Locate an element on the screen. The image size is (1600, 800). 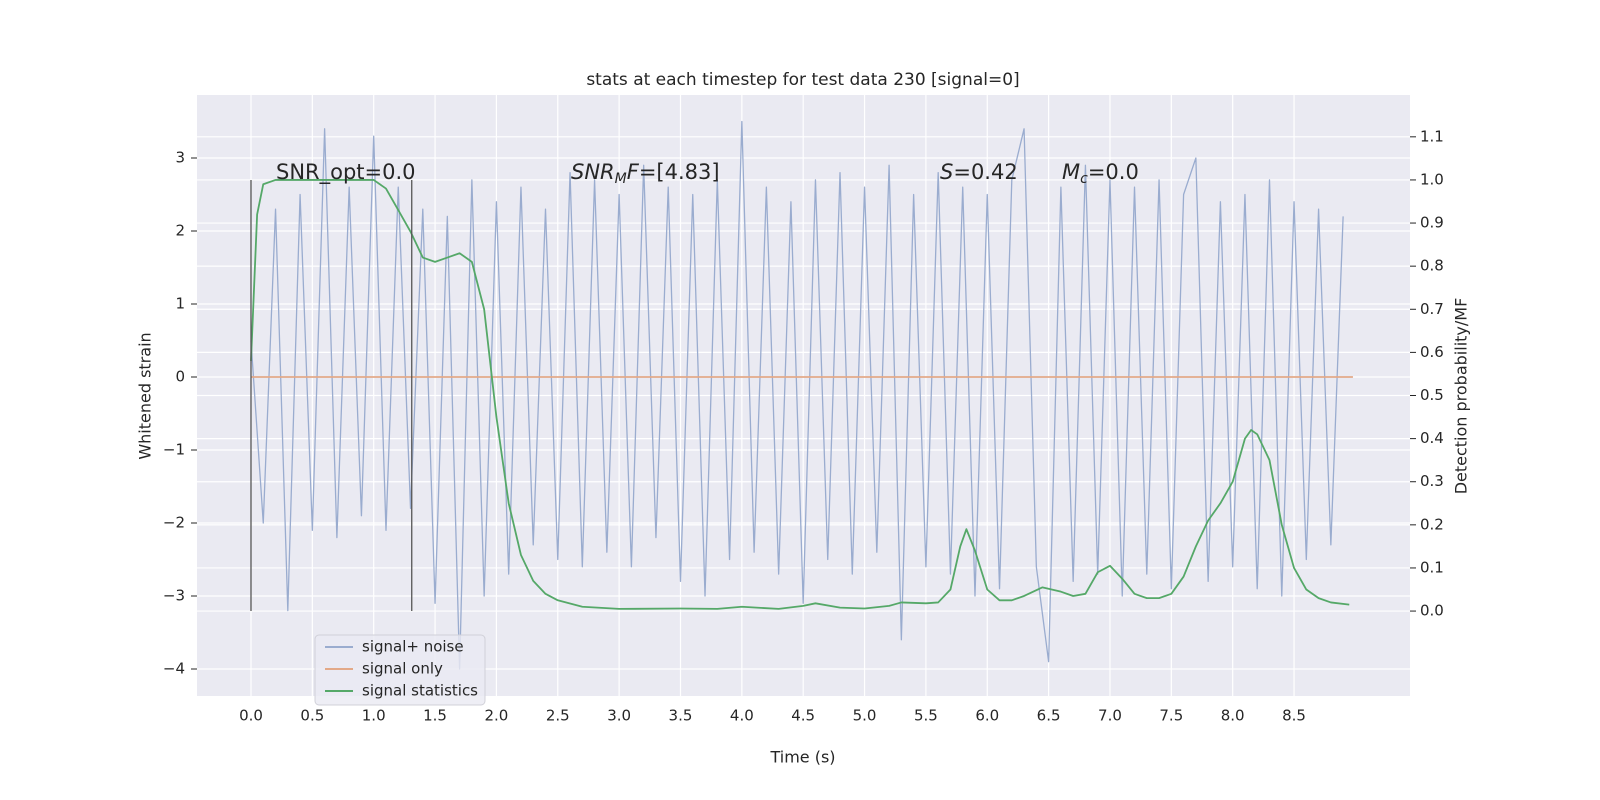
x-axis-label: Time (s) is located at coordinates (802, 757).